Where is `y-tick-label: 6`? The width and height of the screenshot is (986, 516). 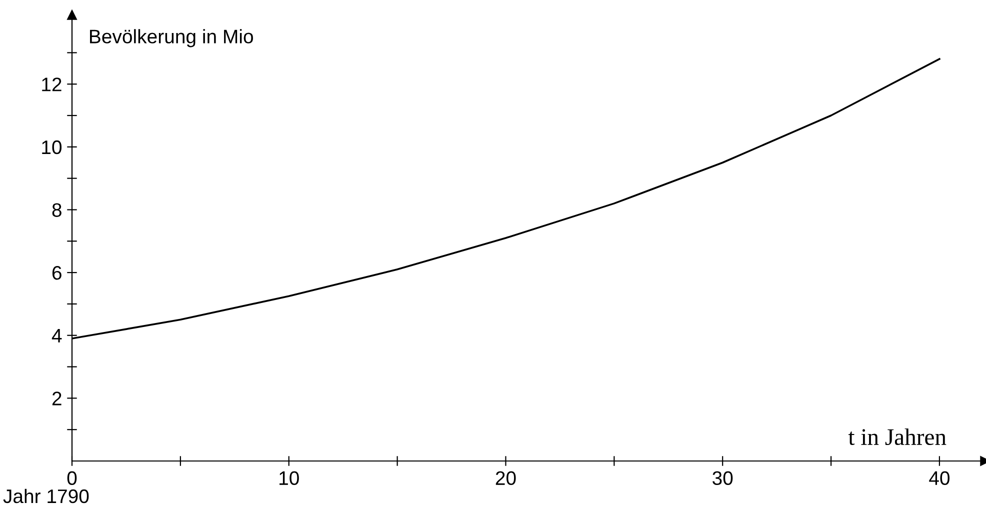 y-tick-label: 6 is located at coordinates (57, 273).